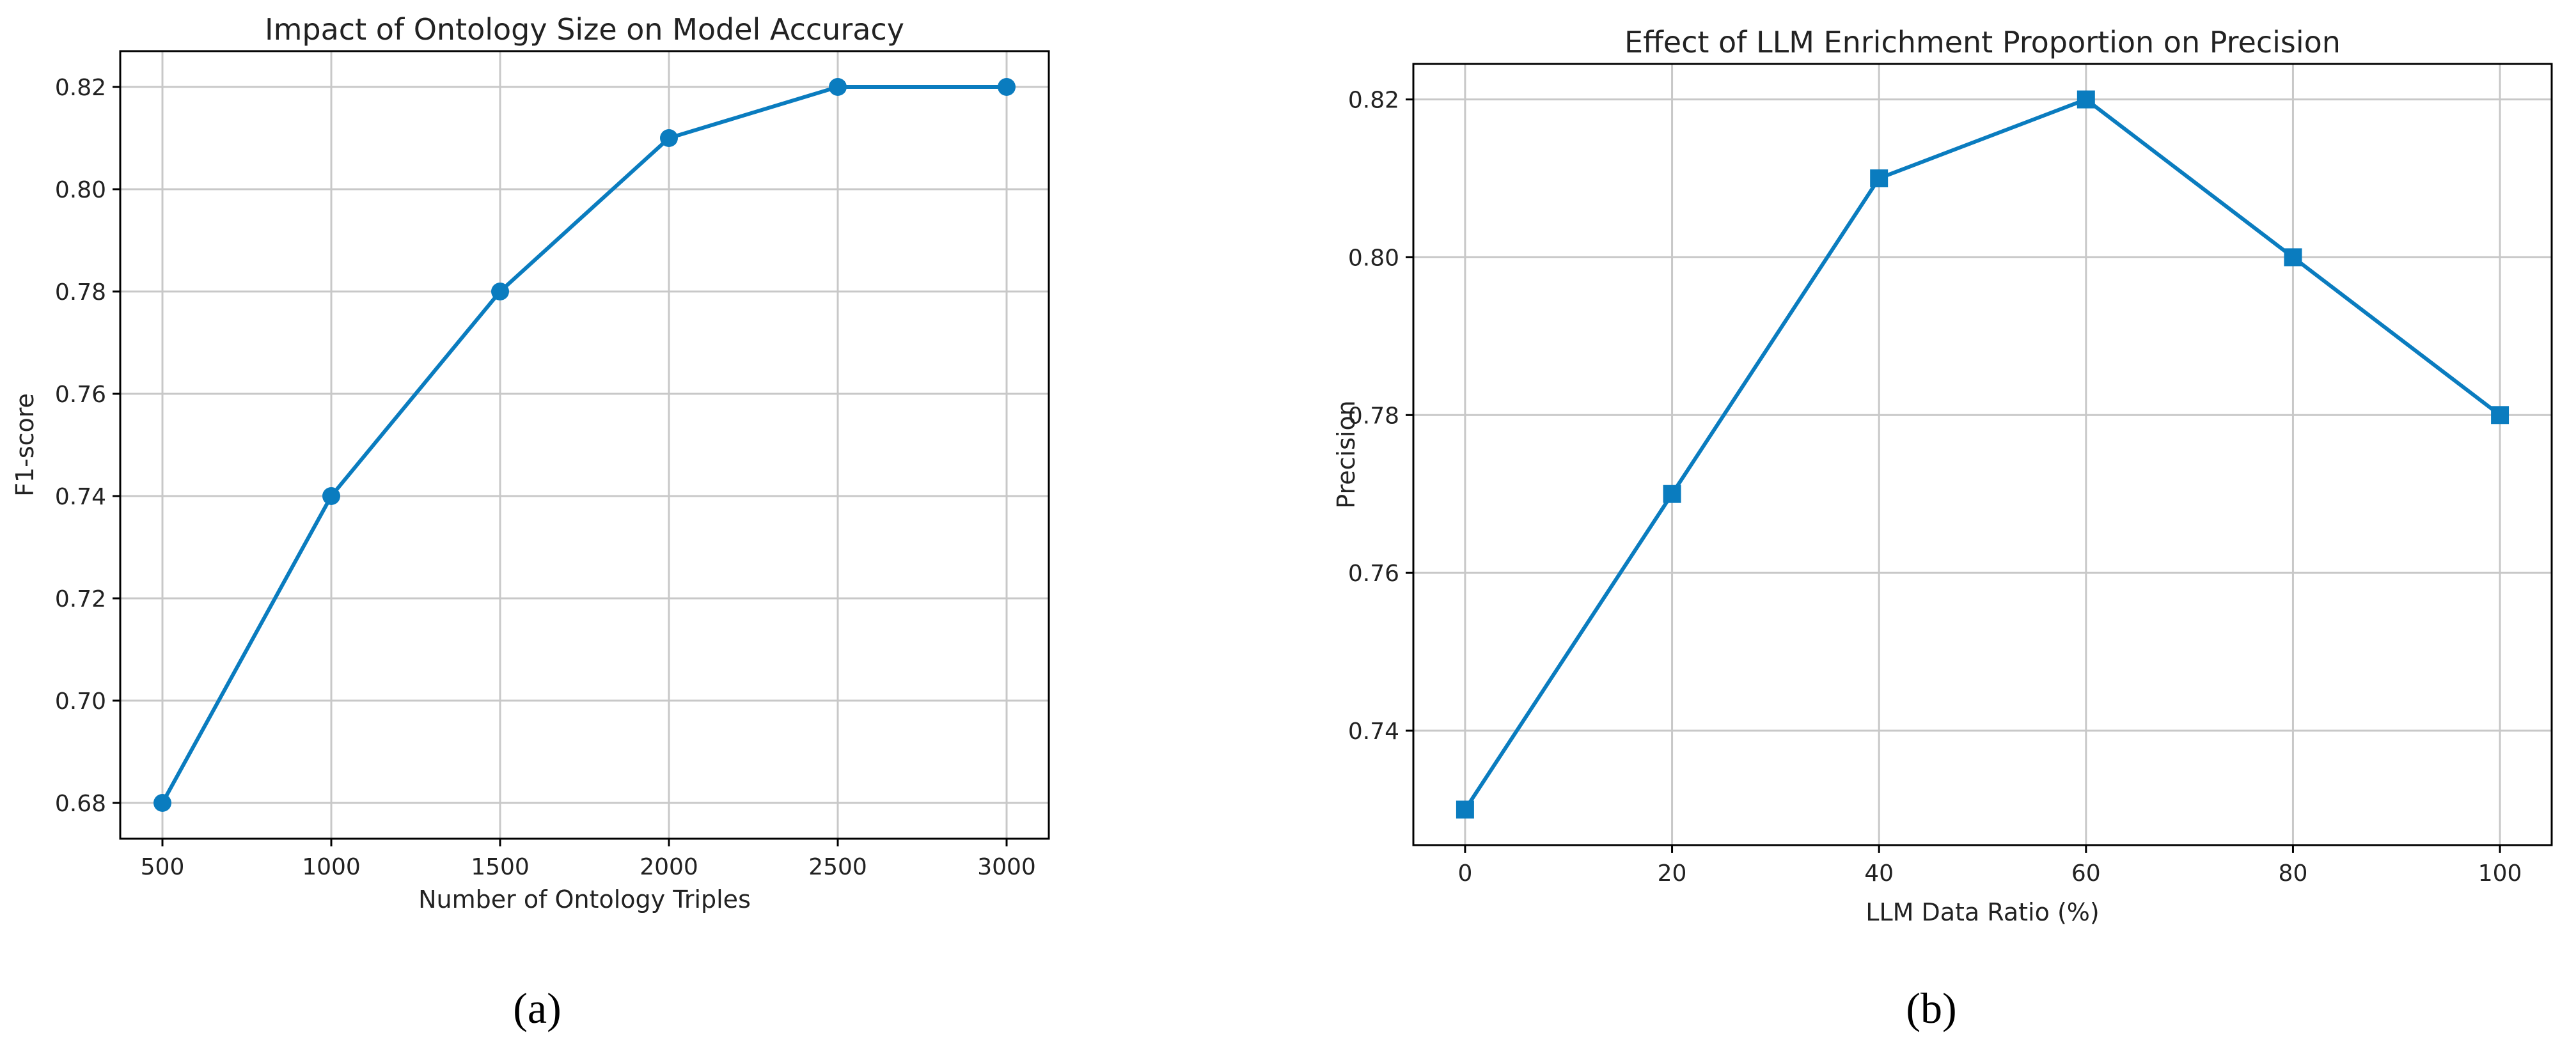 This screenshot has width=2576, height=1042. I want to click on y-axis-label: Precision, so click(1346, 454).